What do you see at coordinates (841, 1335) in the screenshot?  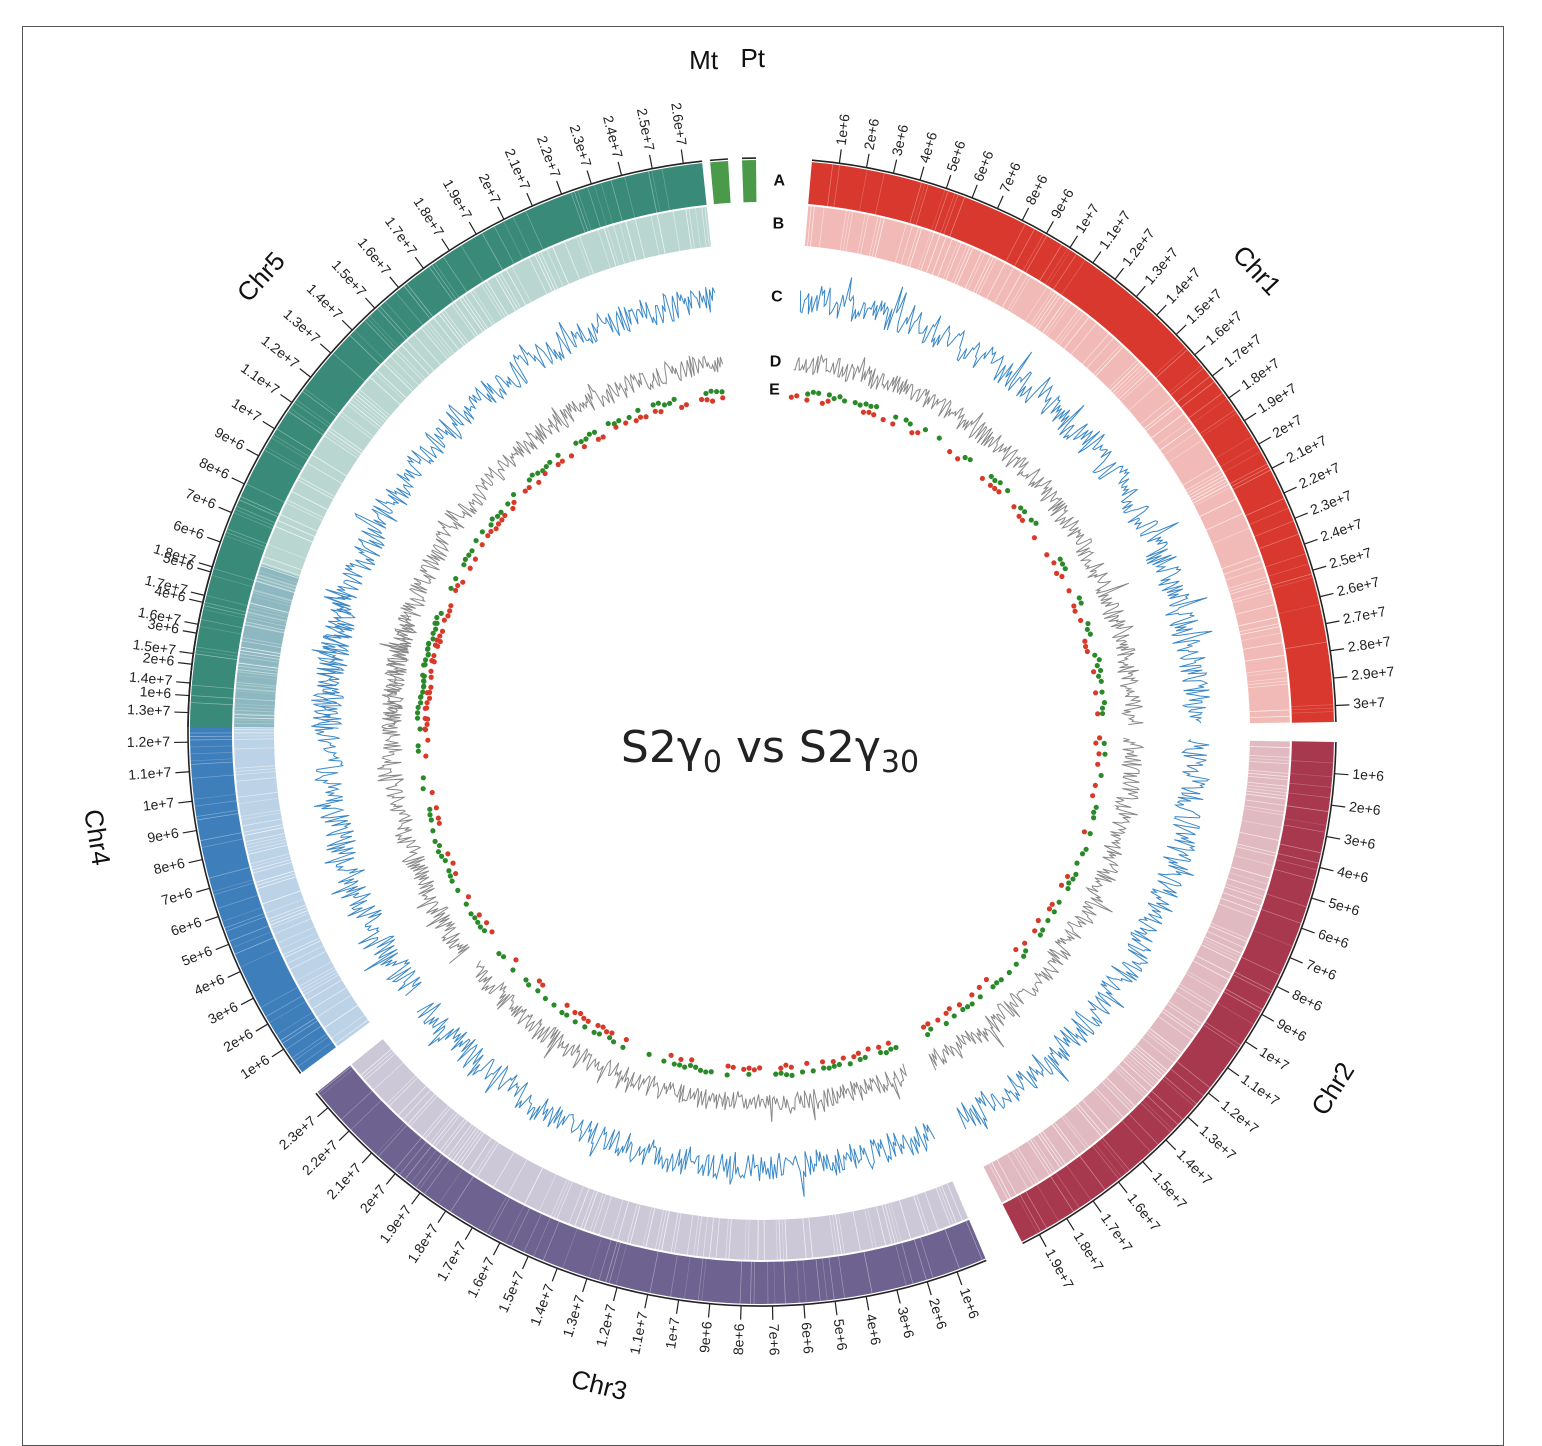 I see `chr3-tick-label: 5e+6` at bounding box center [841, 1335].